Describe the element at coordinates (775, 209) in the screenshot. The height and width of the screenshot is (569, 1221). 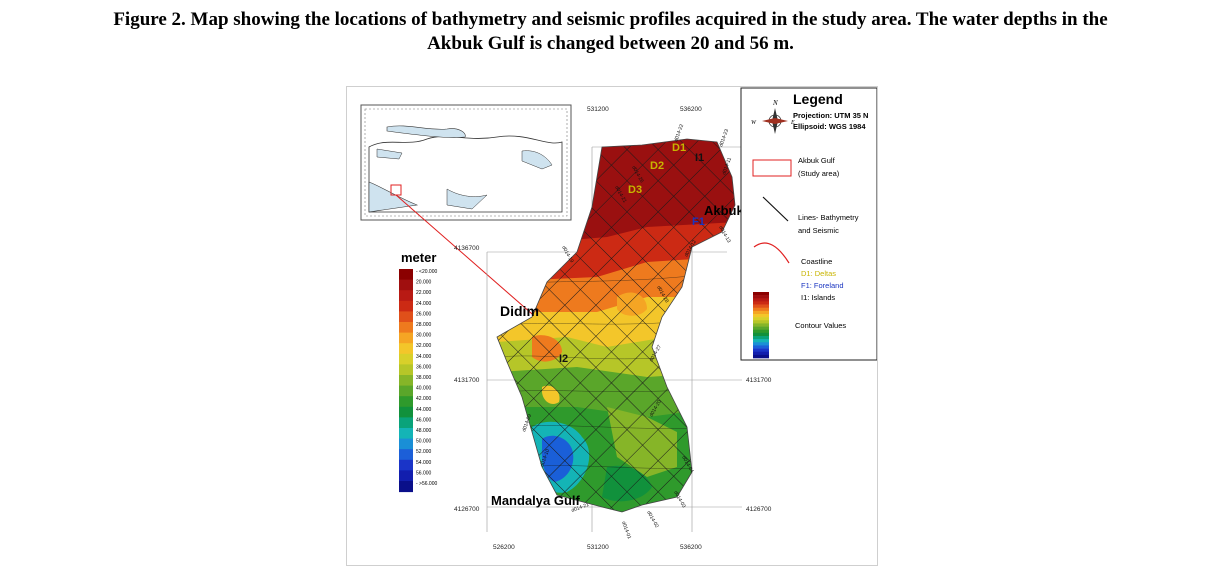
I see `legend-lines-swatch` at that location.